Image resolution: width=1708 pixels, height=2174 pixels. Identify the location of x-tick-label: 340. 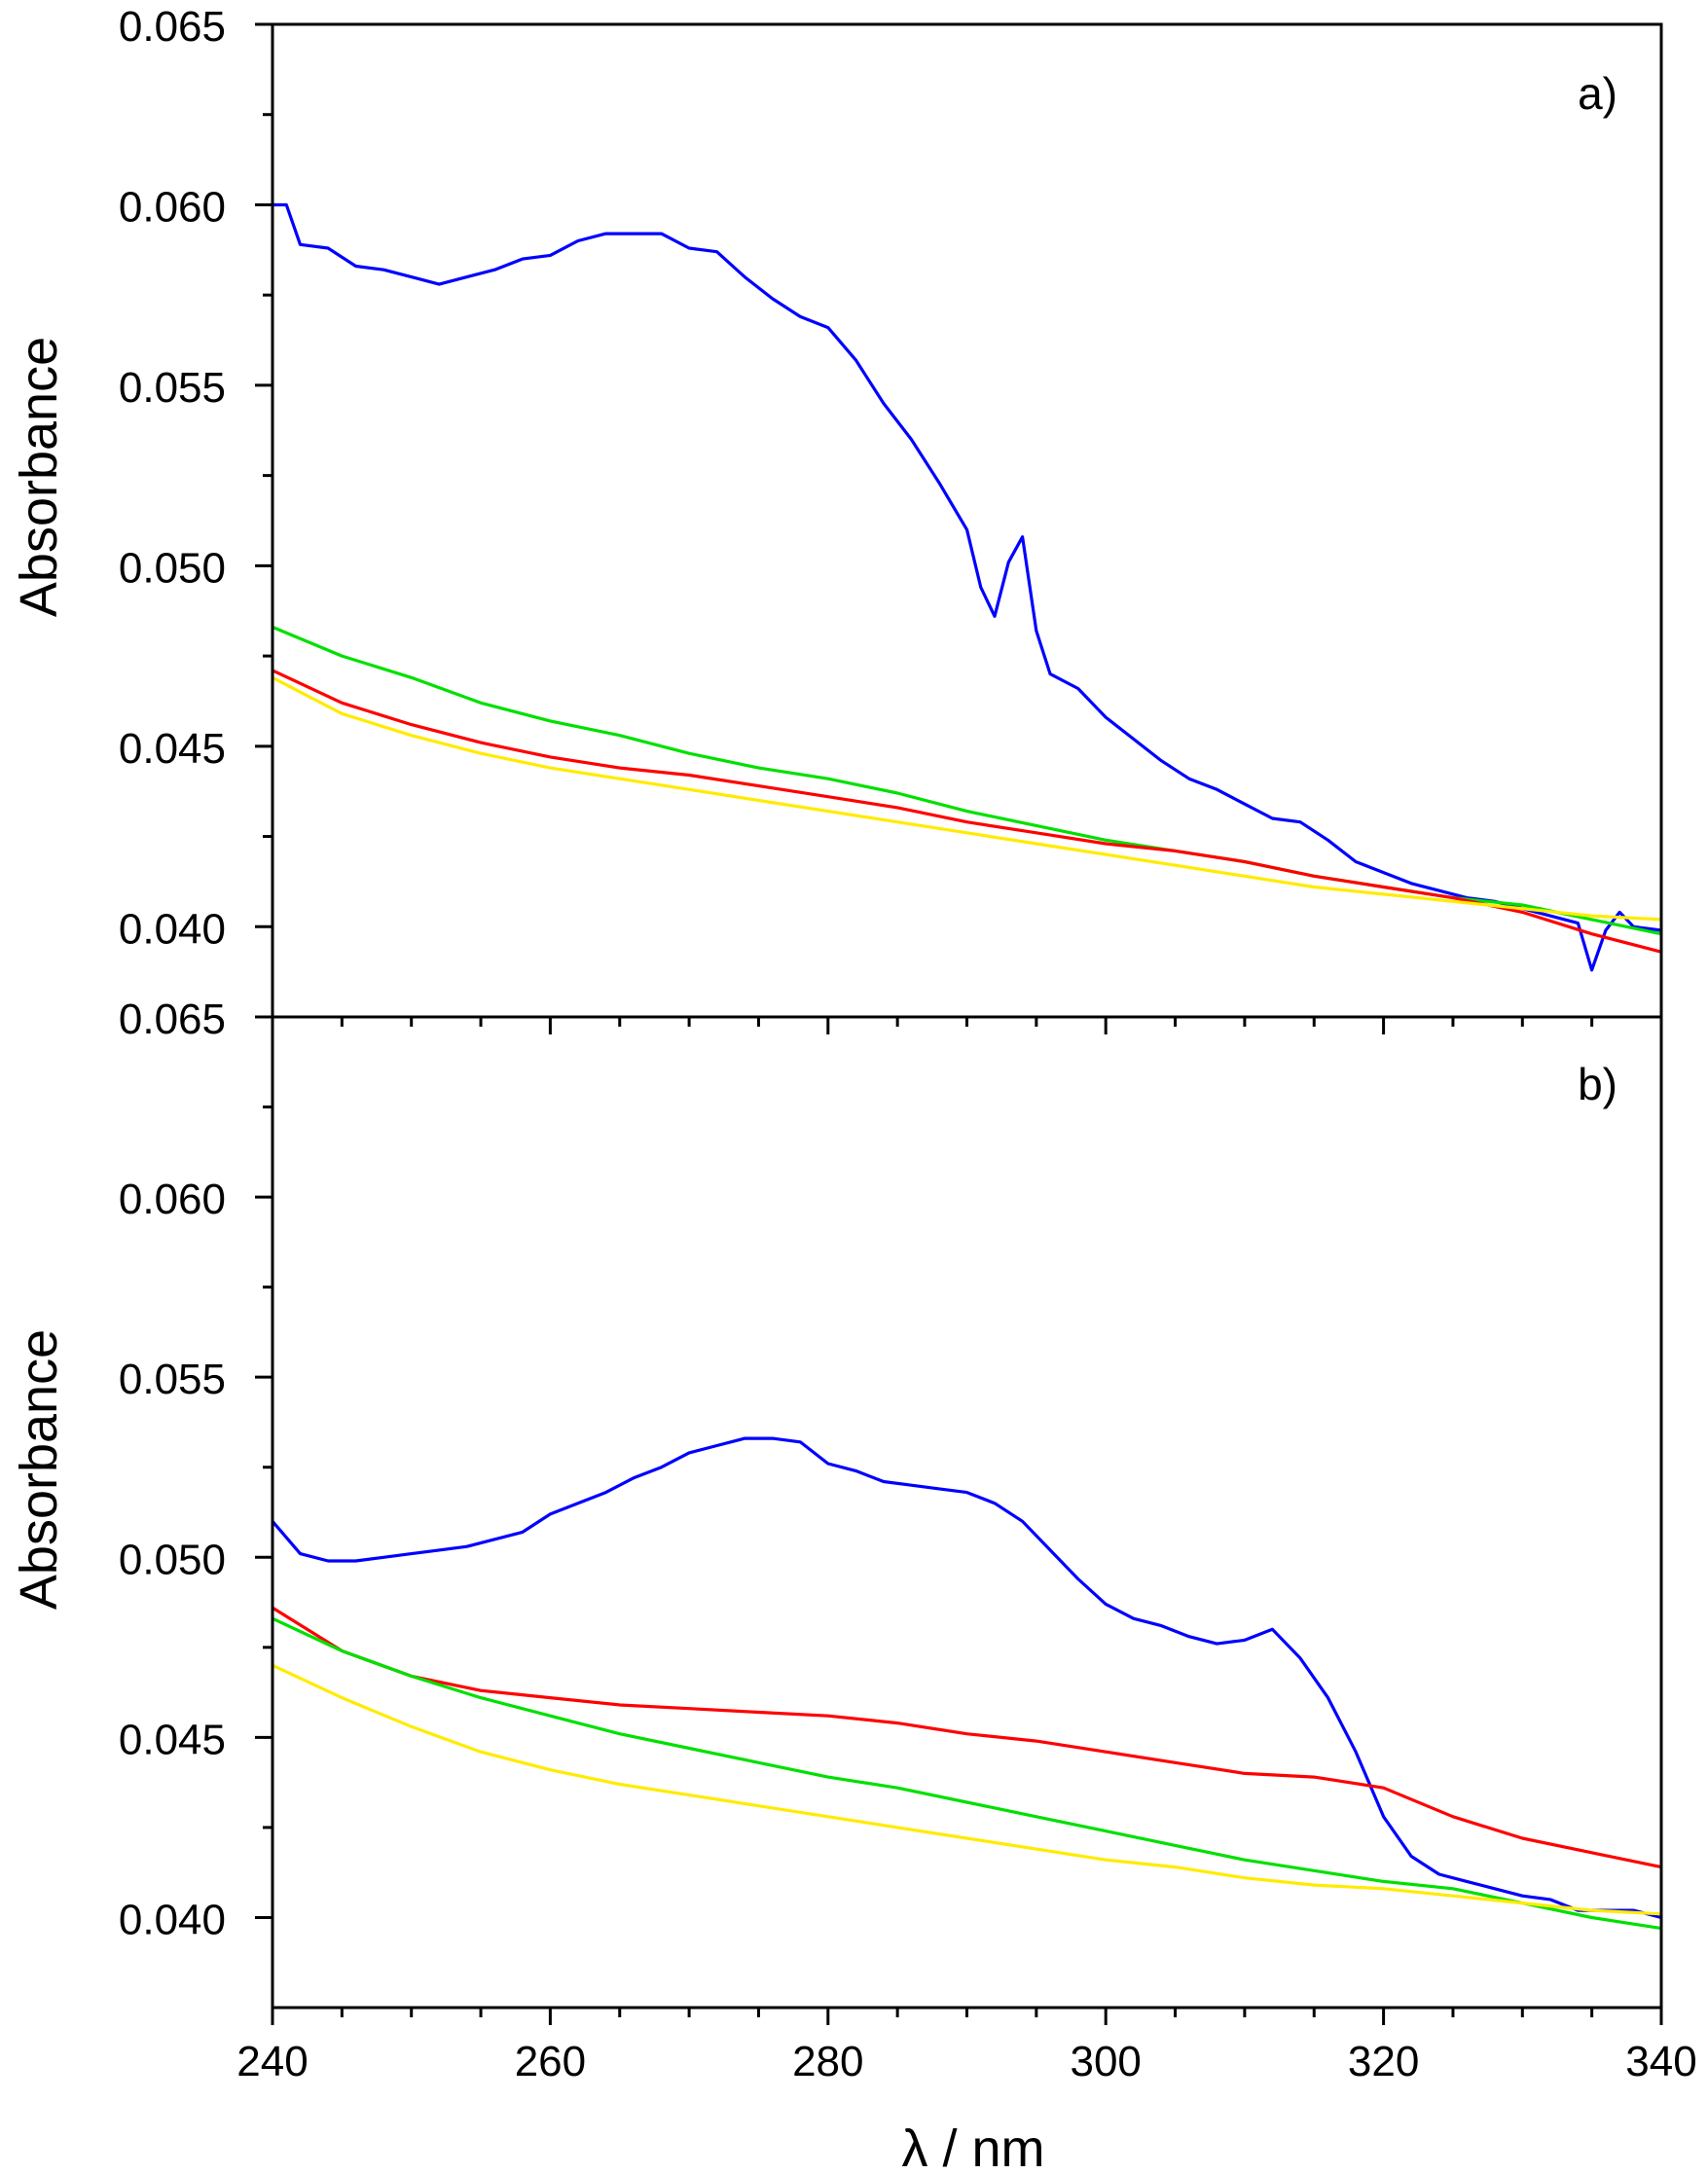
(1660, 2061).